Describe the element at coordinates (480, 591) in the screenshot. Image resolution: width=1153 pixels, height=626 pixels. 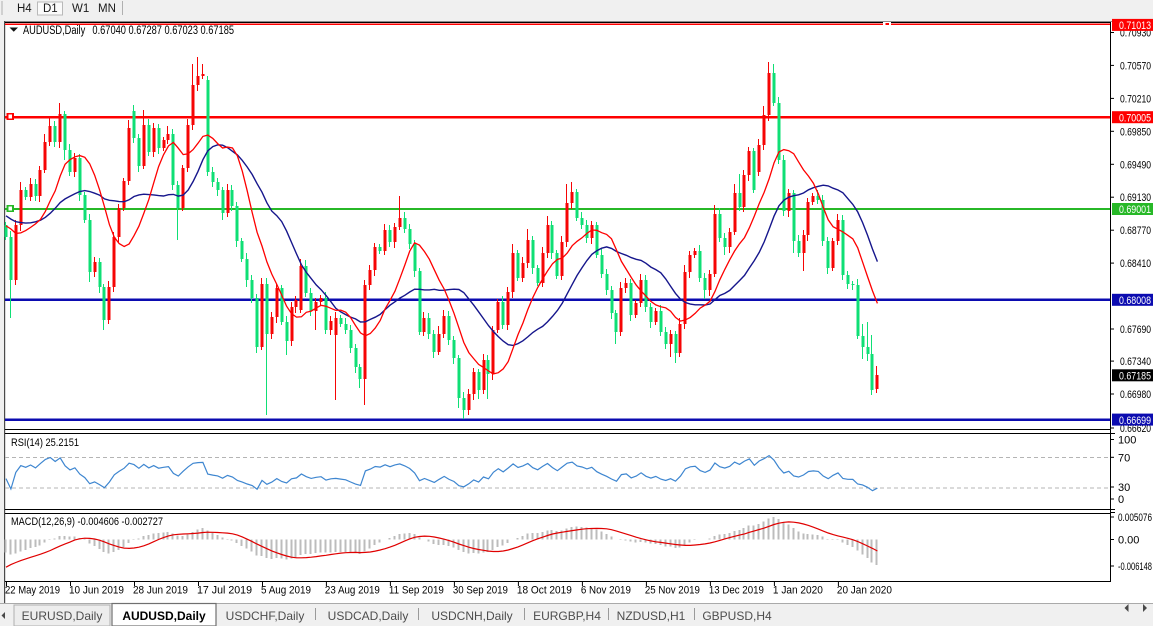
I see `svg-text: 30 Sep 2019` at that location.